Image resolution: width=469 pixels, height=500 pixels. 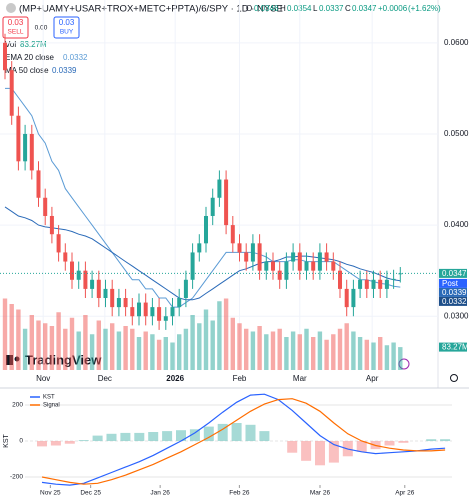 What do you see at coordinates (75, 57) in the screenshot?
I see `ema-value: 0.0332` at bounding box center [75, 57].